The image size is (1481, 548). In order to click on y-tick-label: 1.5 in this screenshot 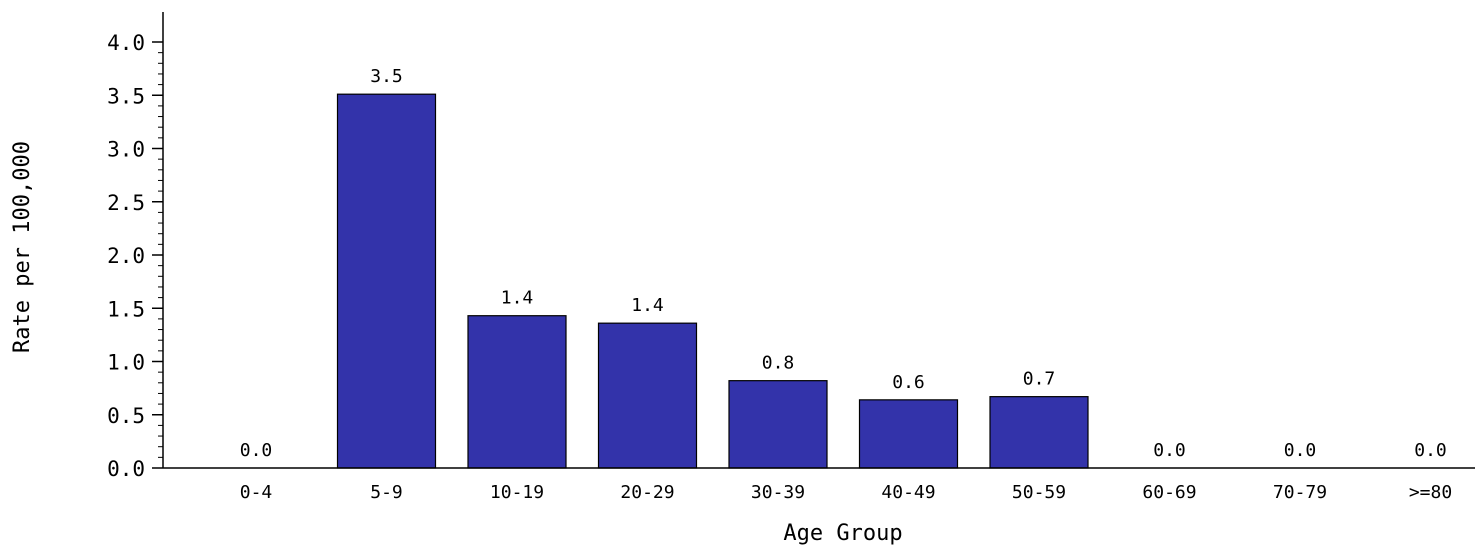, I will do `click(126, 309)`.